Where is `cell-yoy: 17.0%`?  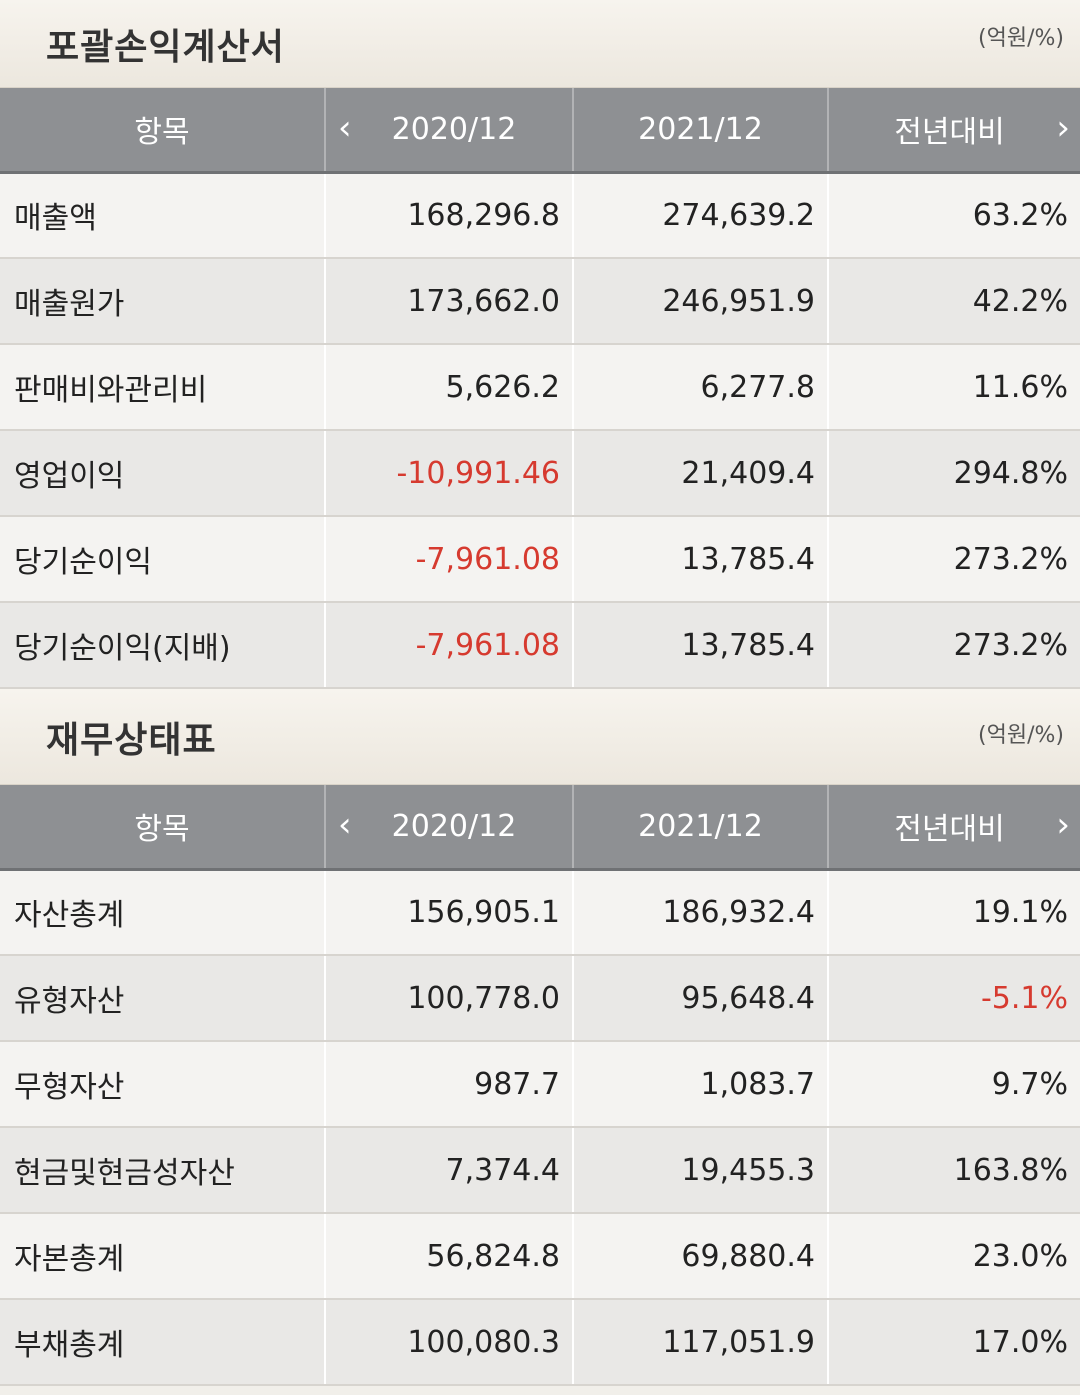 cell-yoy: 17.0% is located at coordinates (953, 1342).